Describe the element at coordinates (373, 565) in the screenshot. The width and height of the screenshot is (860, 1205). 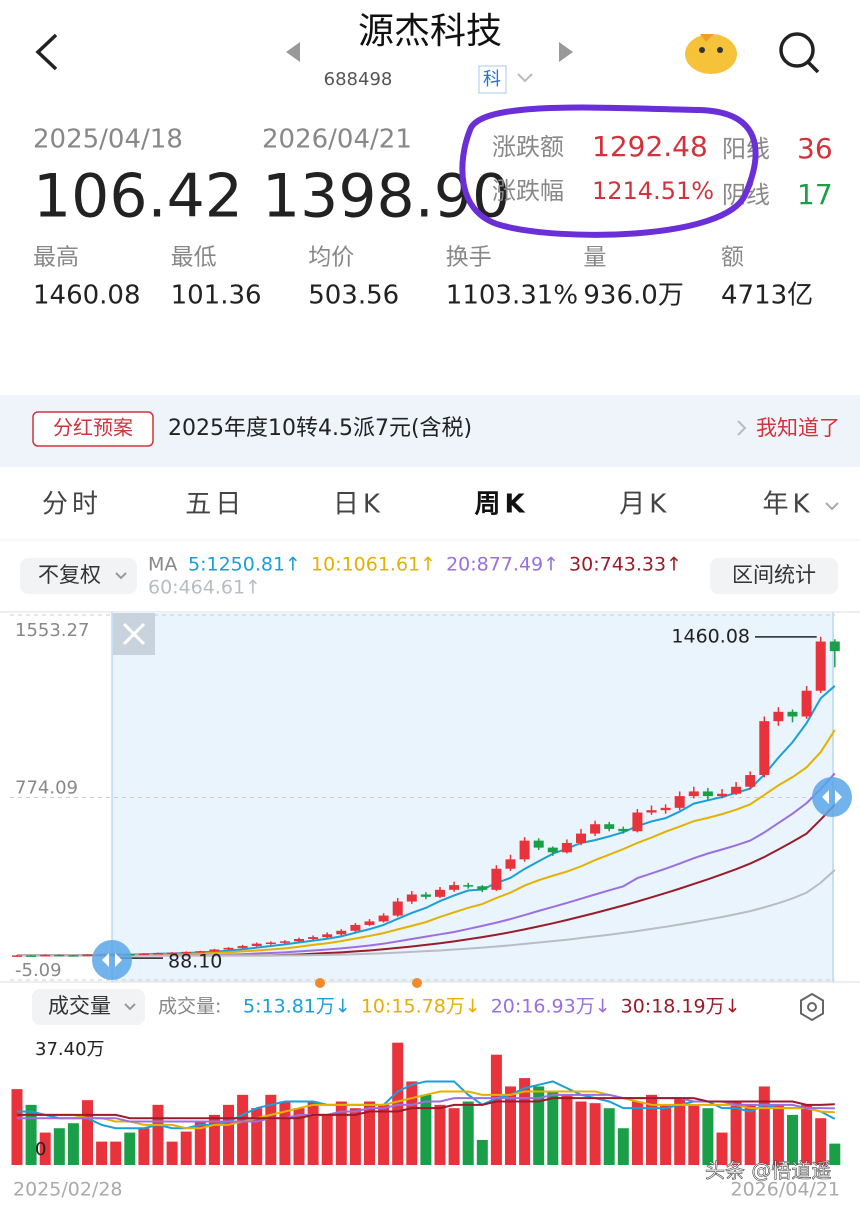
I see `legend-item: 10:1061.61↑` at that location.